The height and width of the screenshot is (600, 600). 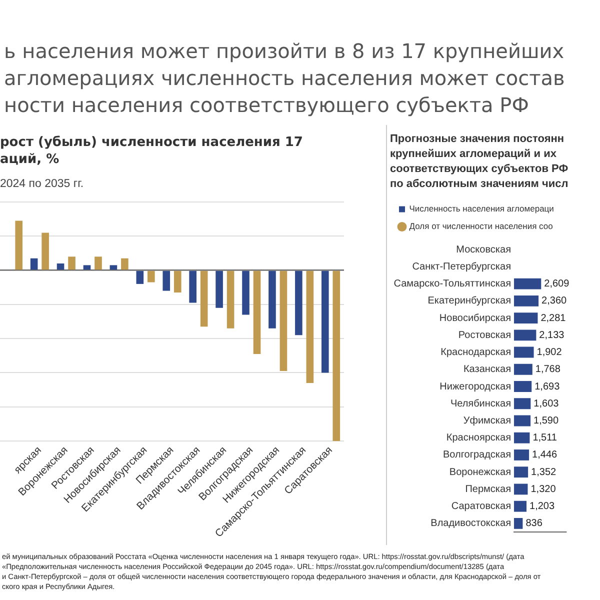 I want to click on data-label: 2,609, so click(x=557, y=284).